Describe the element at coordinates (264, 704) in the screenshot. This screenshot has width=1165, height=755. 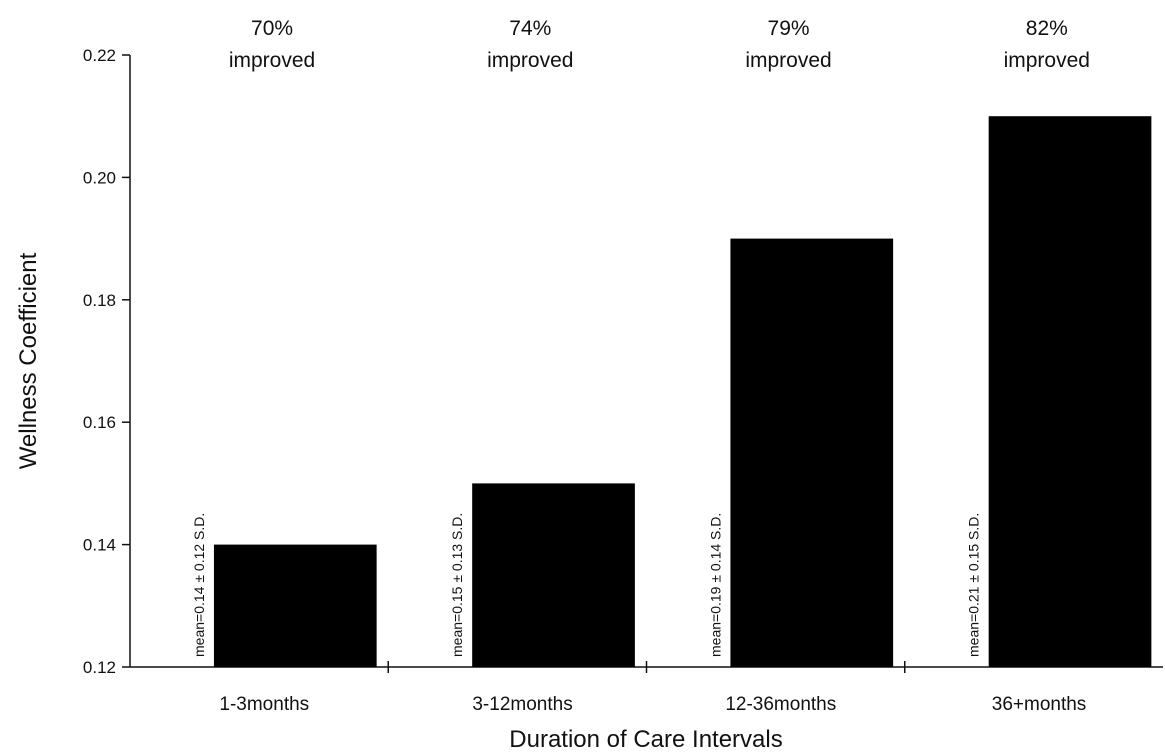
I see `x-category-label: 1-3months` at that location.